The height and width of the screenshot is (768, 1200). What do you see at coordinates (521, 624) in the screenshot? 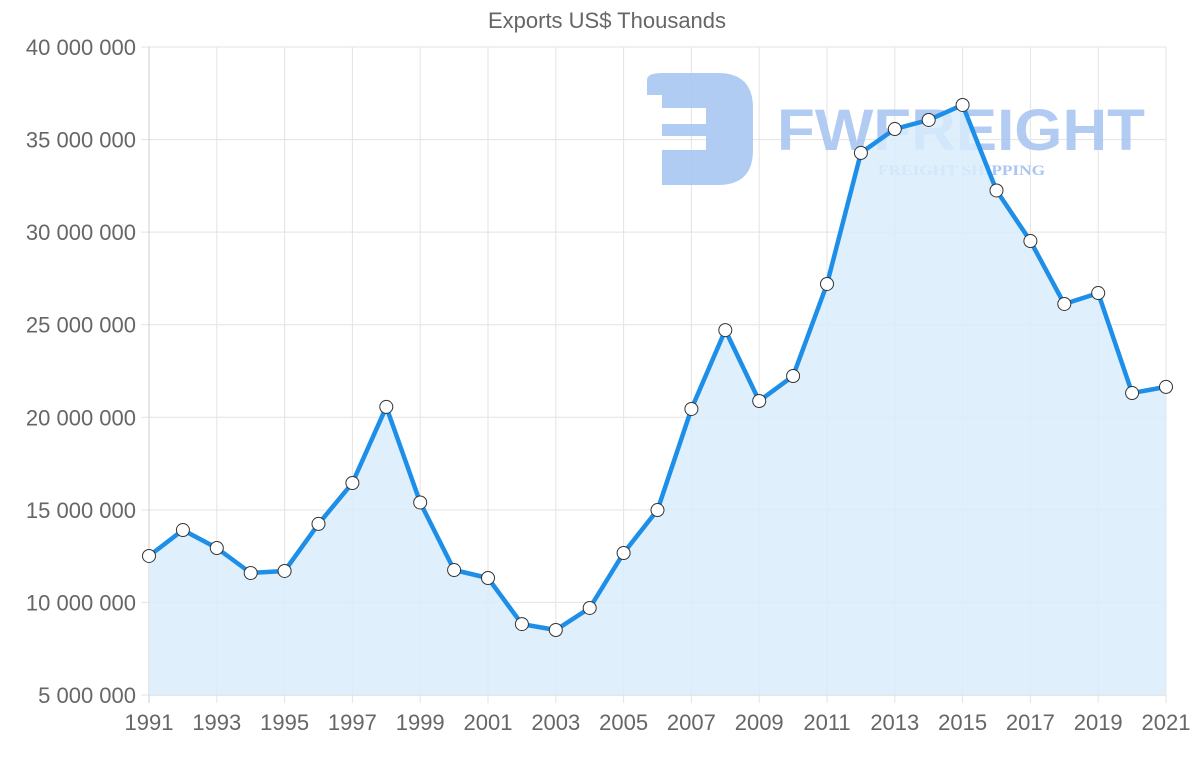
I see `data-point: 2002: 8830000` at bounding box center [521, 624].